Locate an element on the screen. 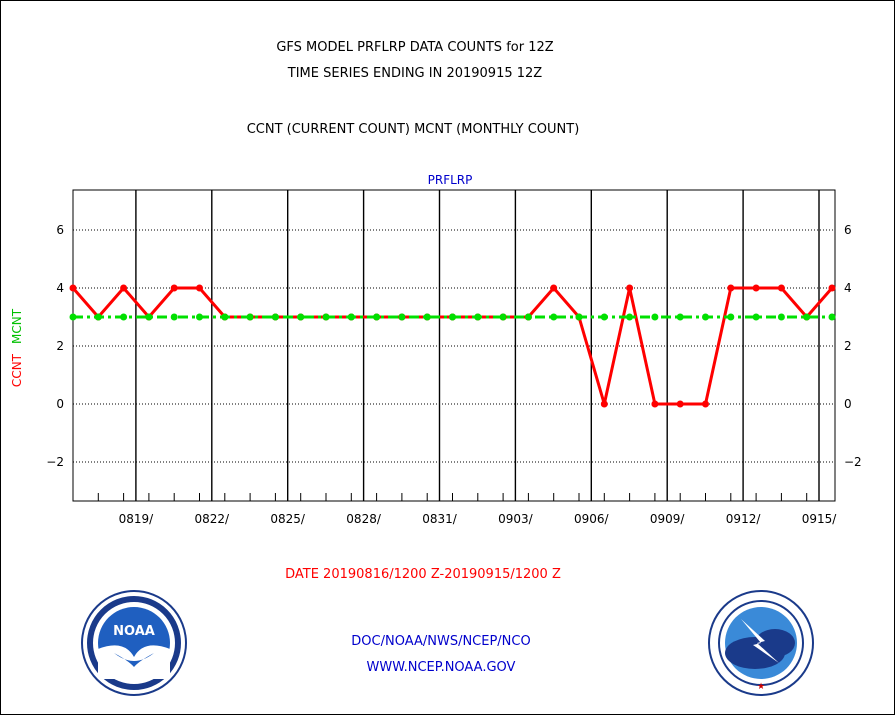 Image resolution: width=896 pixels, height=720 pixels. x-tick-label: 0825/ is located at coordinates (288, 519).